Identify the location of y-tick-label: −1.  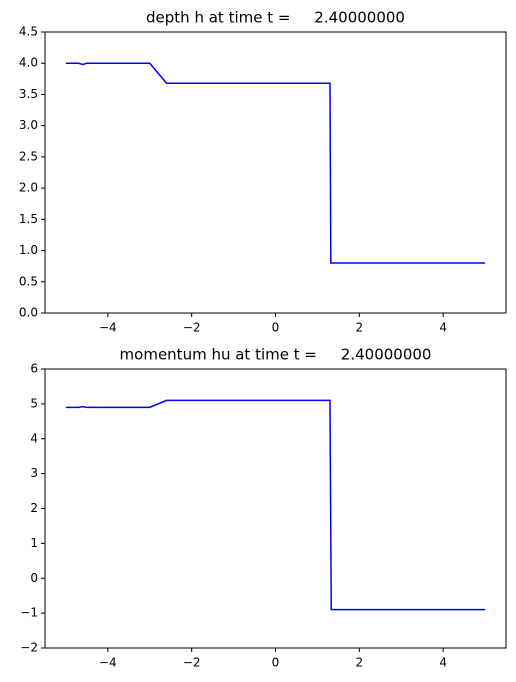
(29, 613).